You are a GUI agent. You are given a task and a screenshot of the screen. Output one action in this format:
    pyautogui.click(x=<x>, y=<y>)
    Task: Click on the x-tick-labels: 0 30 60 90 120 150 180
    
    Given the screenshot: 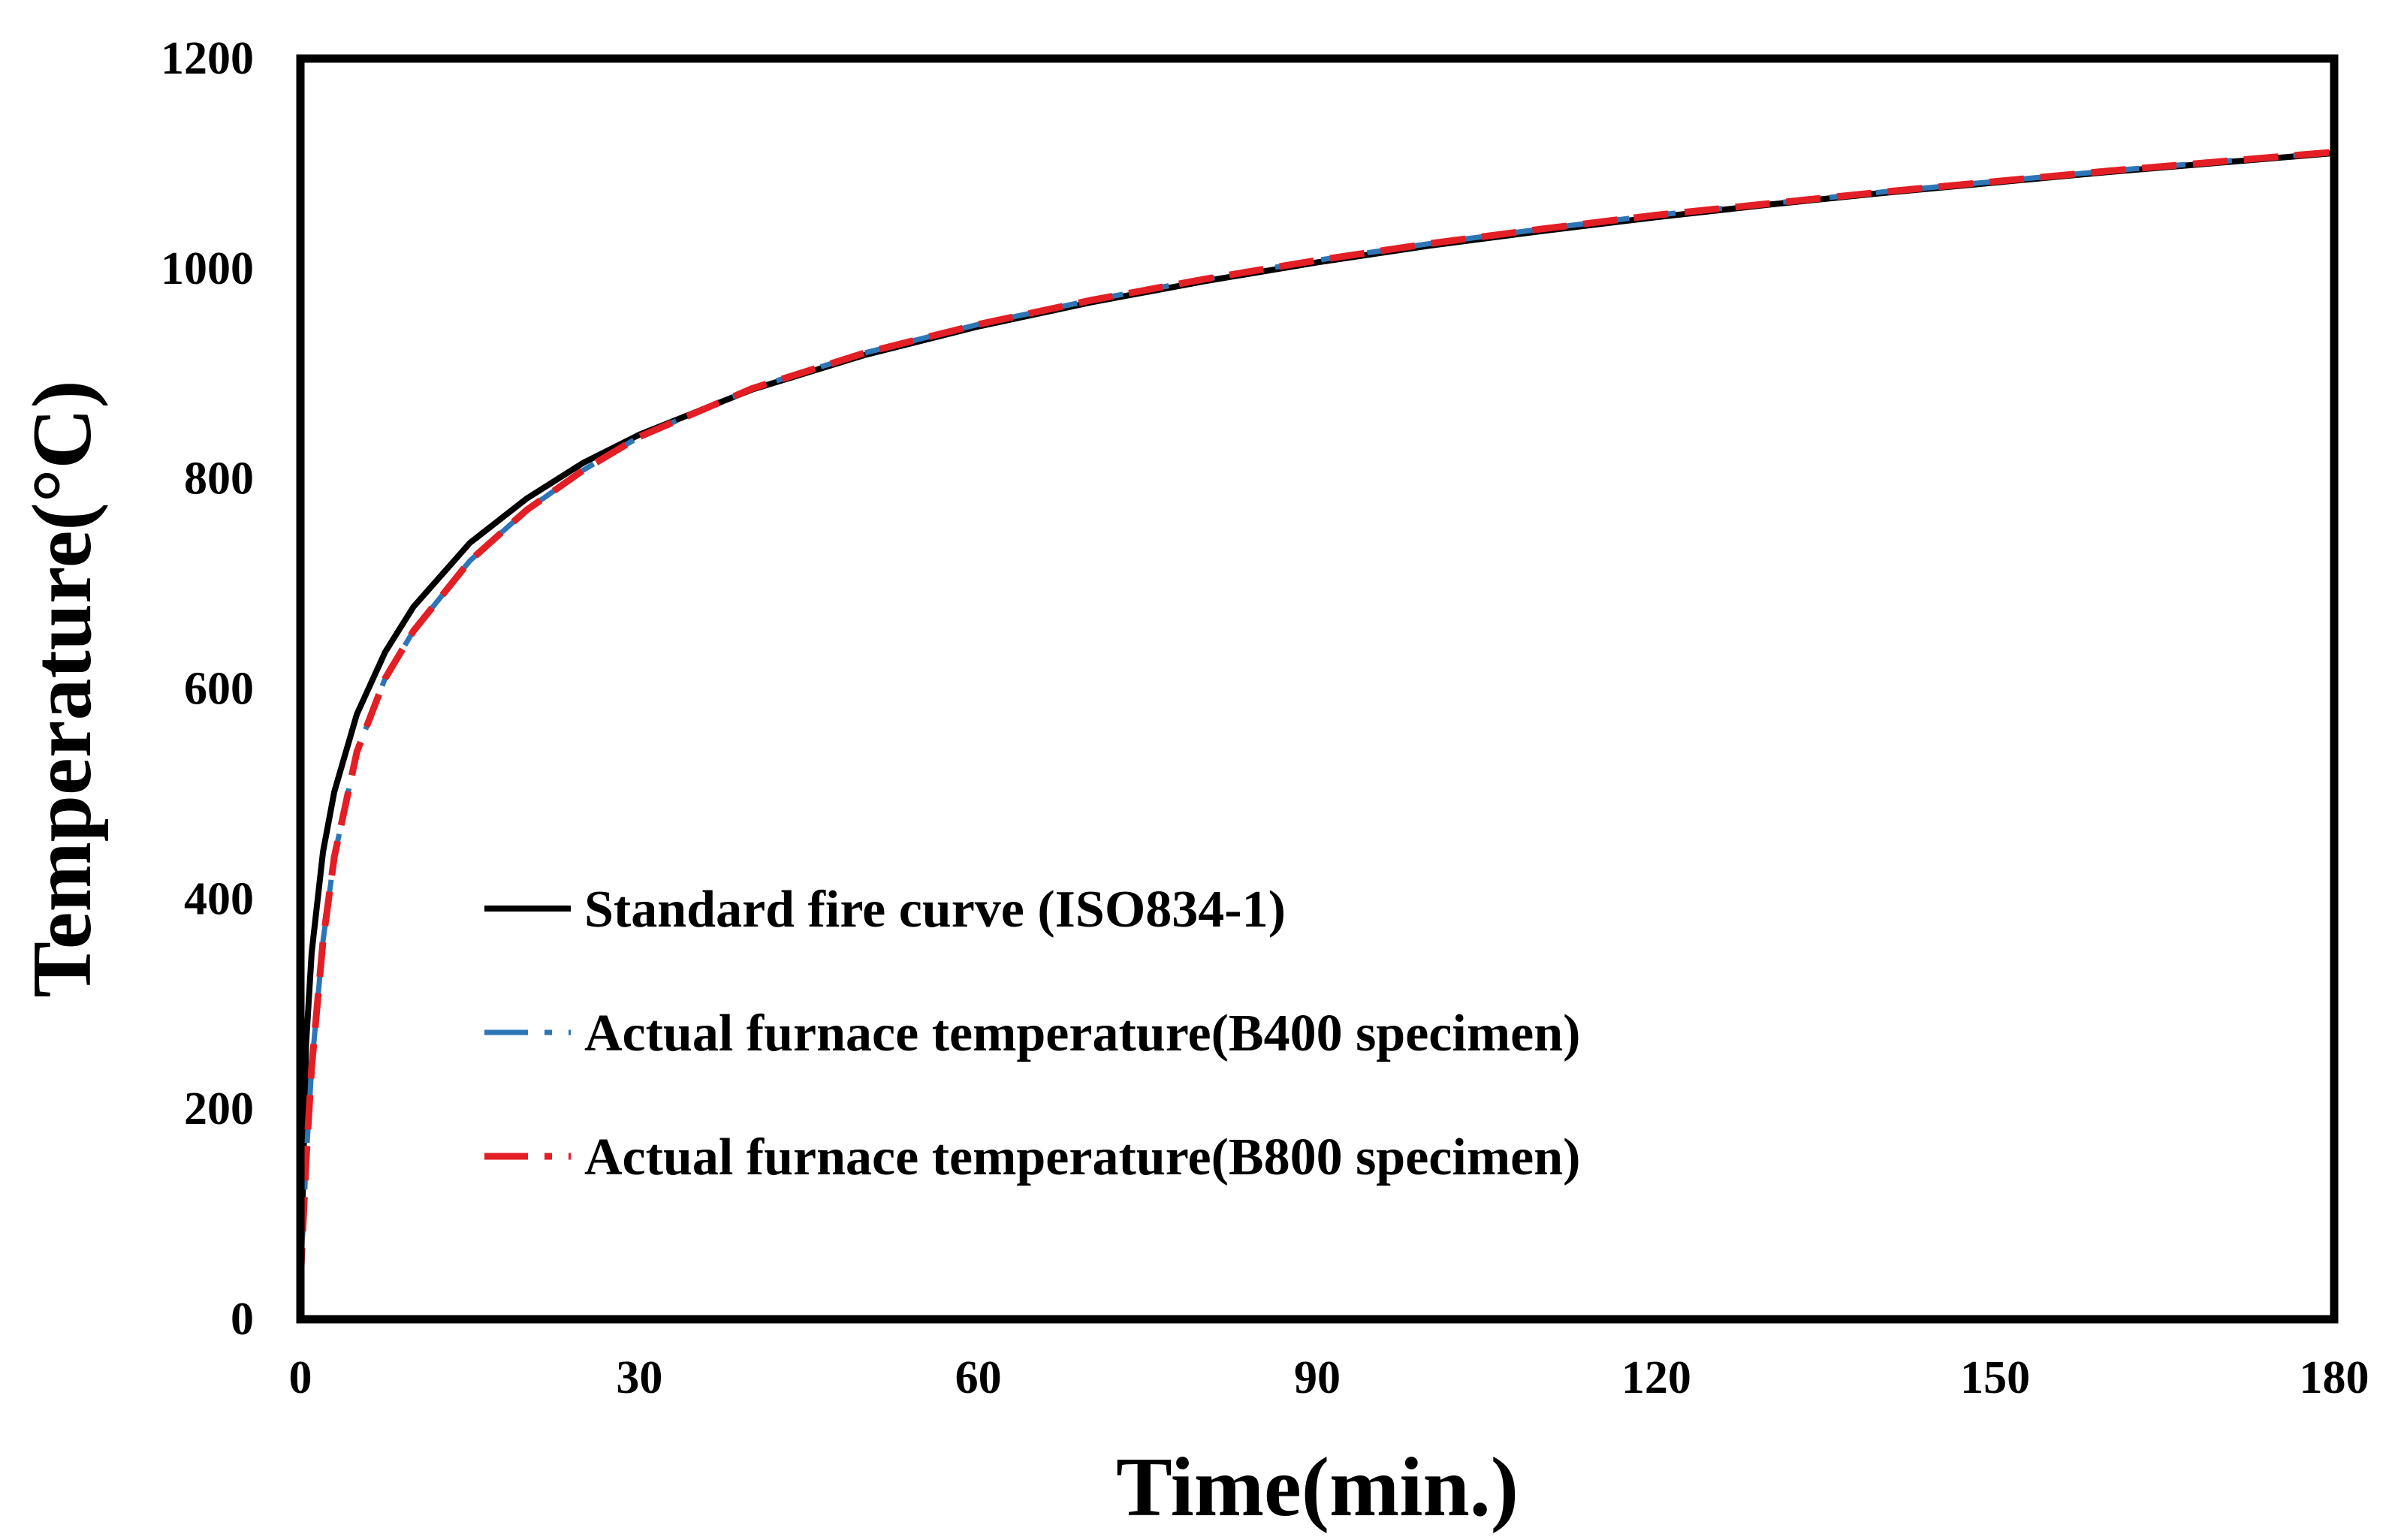 What is the action you would take?
    pyautogui.click(x=1329, y=1377)
    